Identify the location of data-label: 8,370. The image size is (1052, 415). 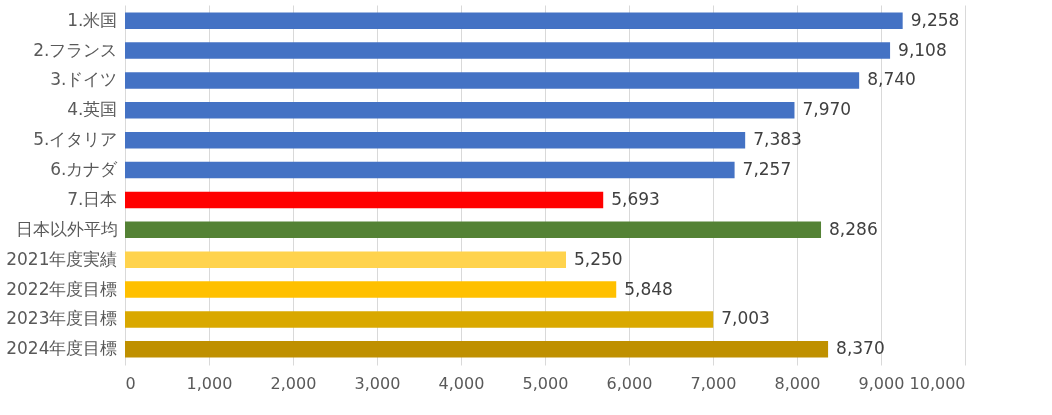
(860, 348).